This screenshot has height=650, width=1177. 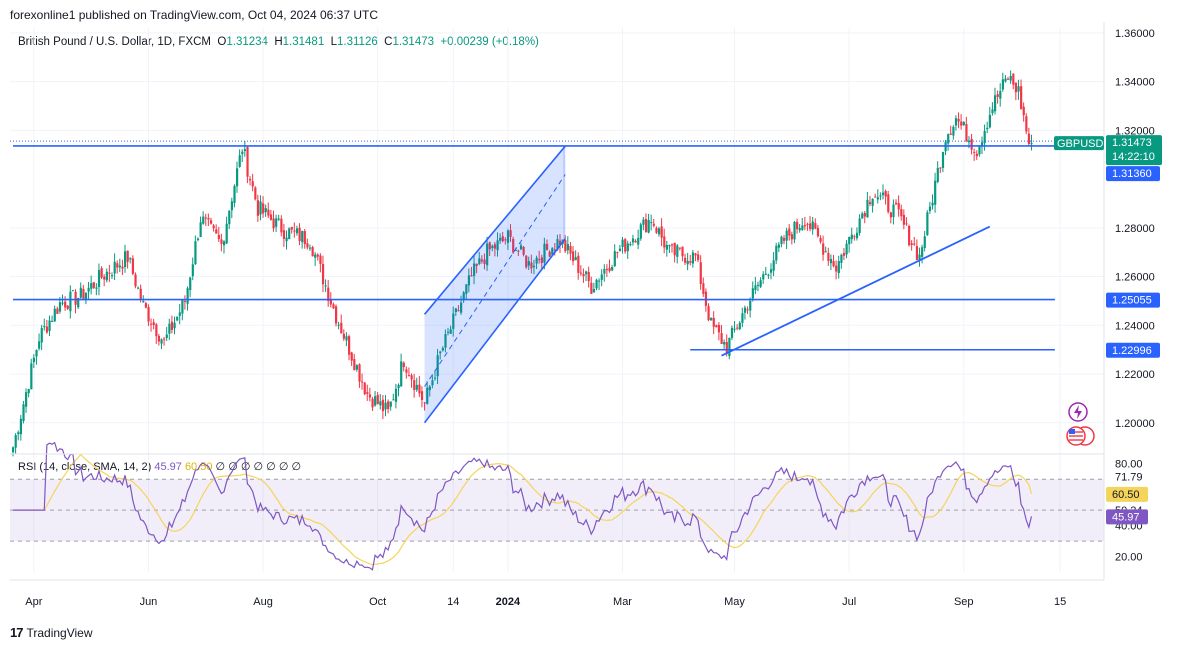 I want to click on time-tick-label: 2024, so click(x=508, y=602).